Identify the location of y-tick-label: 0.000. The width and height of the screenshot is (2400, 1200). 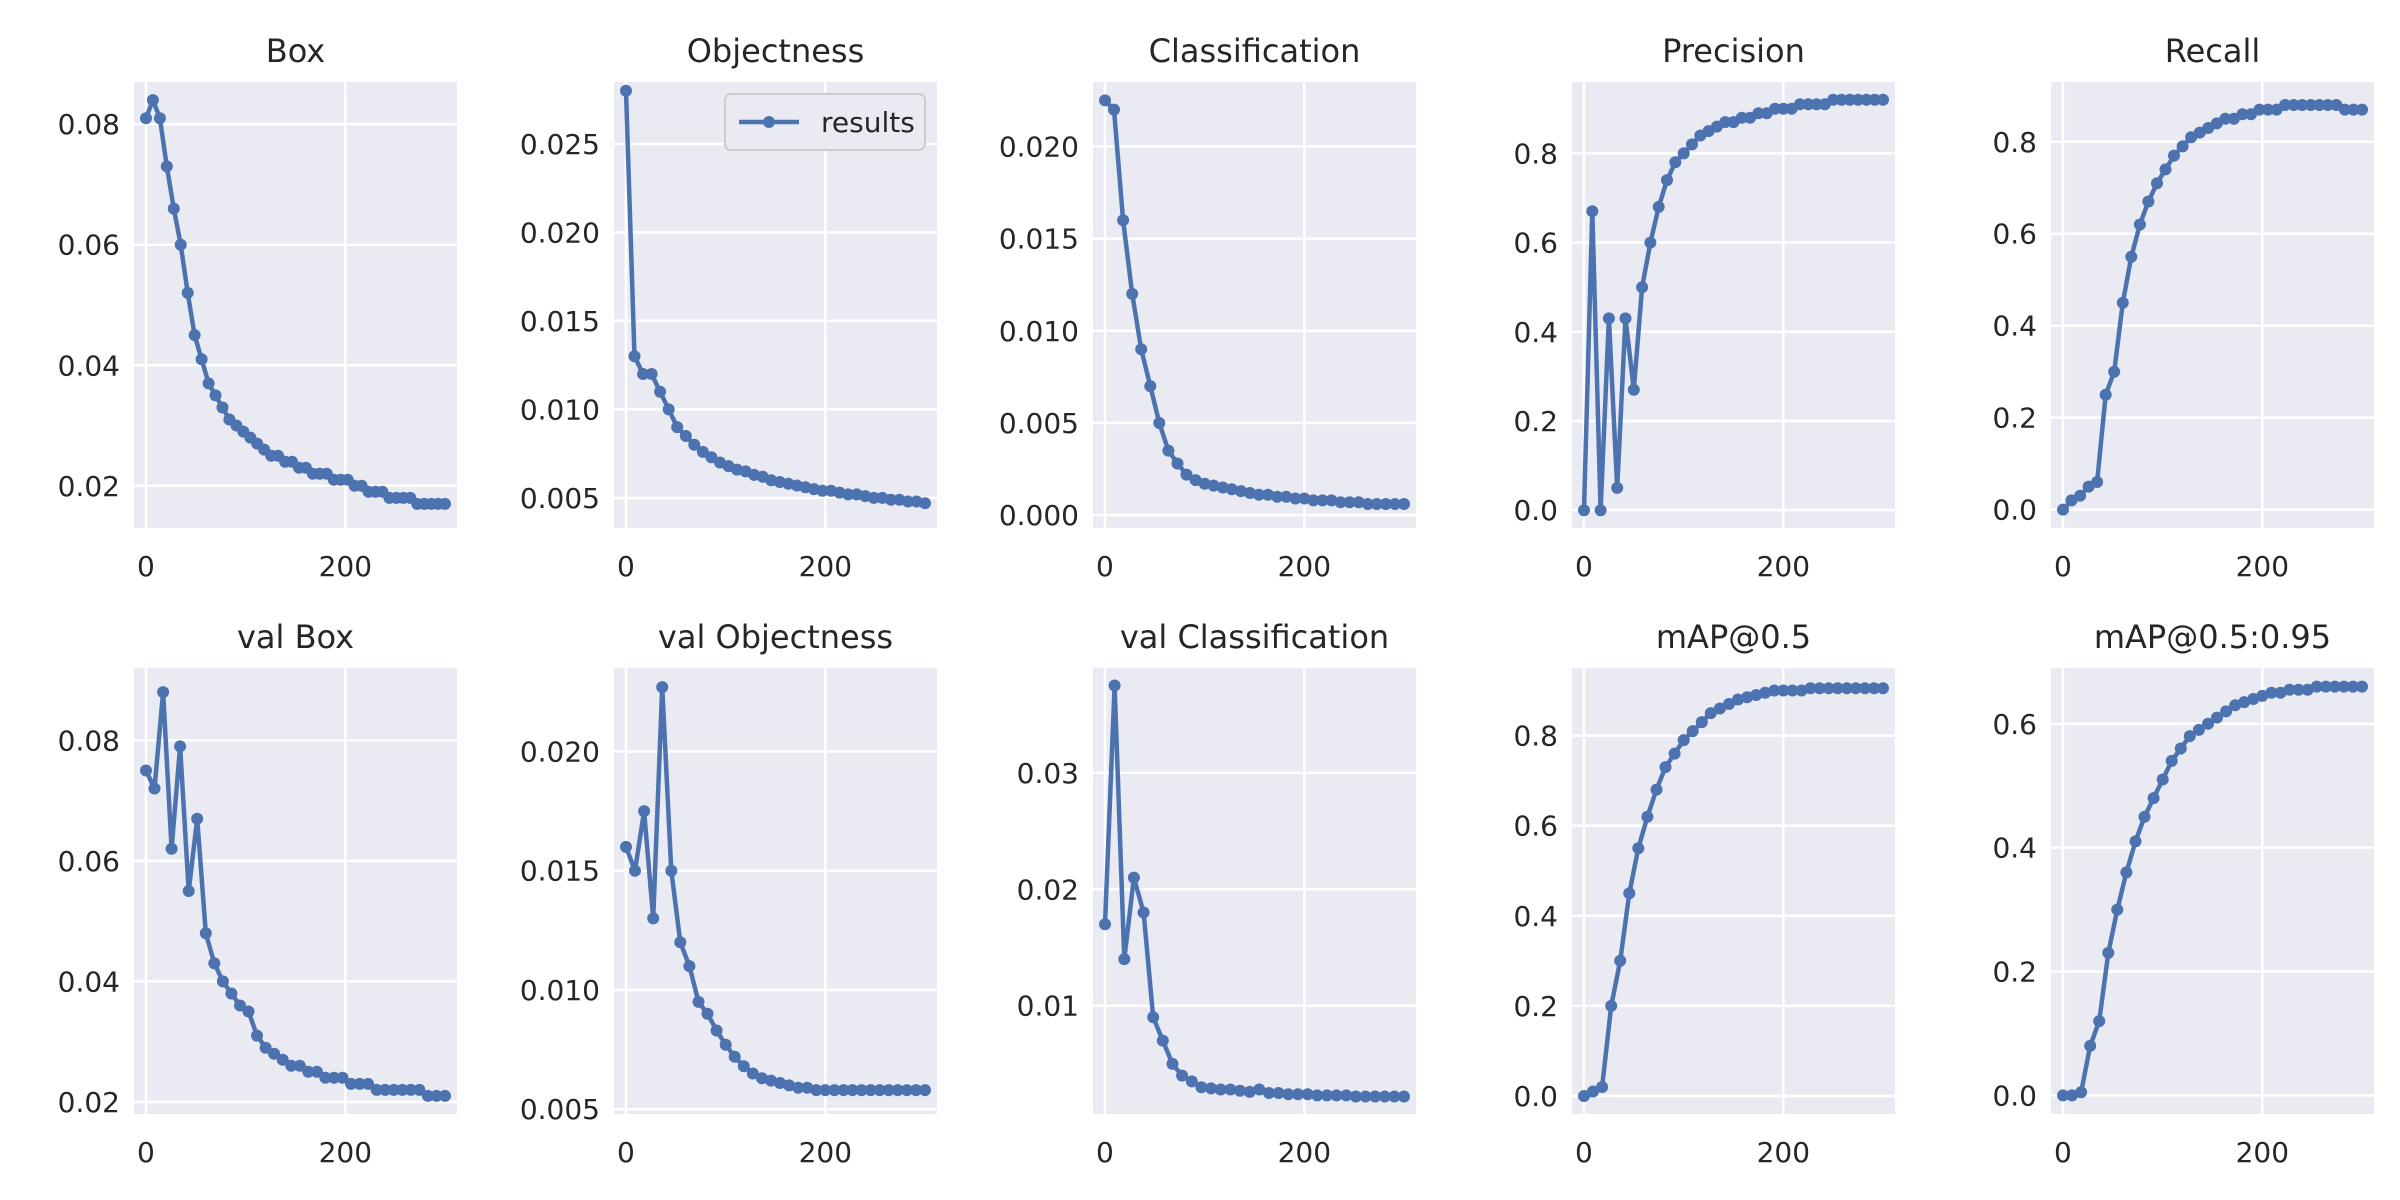
(1039, 515).